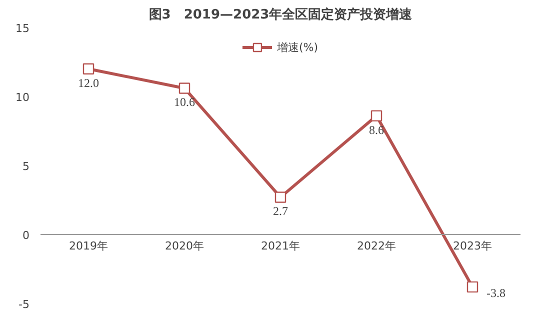 The image size is (554, 321). Describe the element at coordinates (496, 293) in the screenshot. I see `data-label: -3.8` at that location.